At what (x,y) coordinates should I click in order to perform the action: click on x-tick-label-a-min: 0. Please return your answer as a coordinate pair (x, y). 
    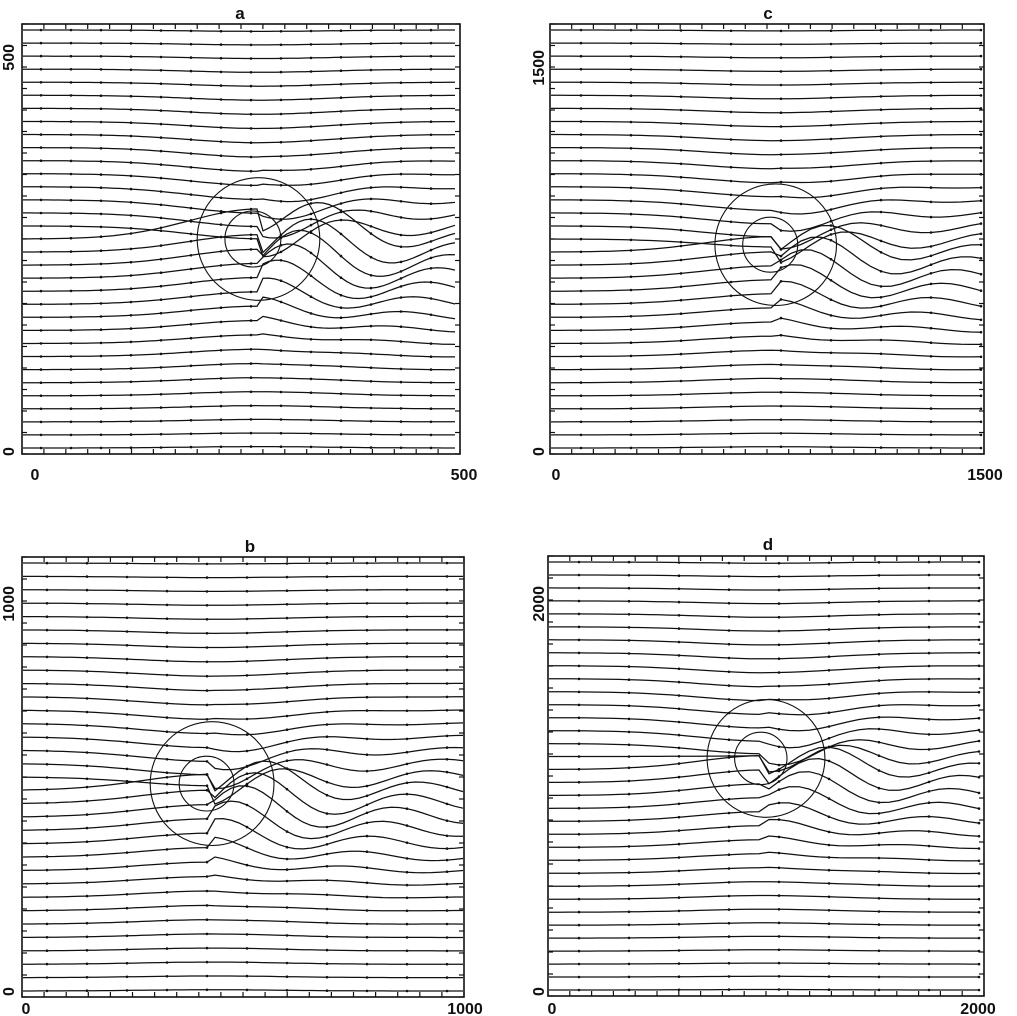
    Looking at the image, I should click on (35, 475).